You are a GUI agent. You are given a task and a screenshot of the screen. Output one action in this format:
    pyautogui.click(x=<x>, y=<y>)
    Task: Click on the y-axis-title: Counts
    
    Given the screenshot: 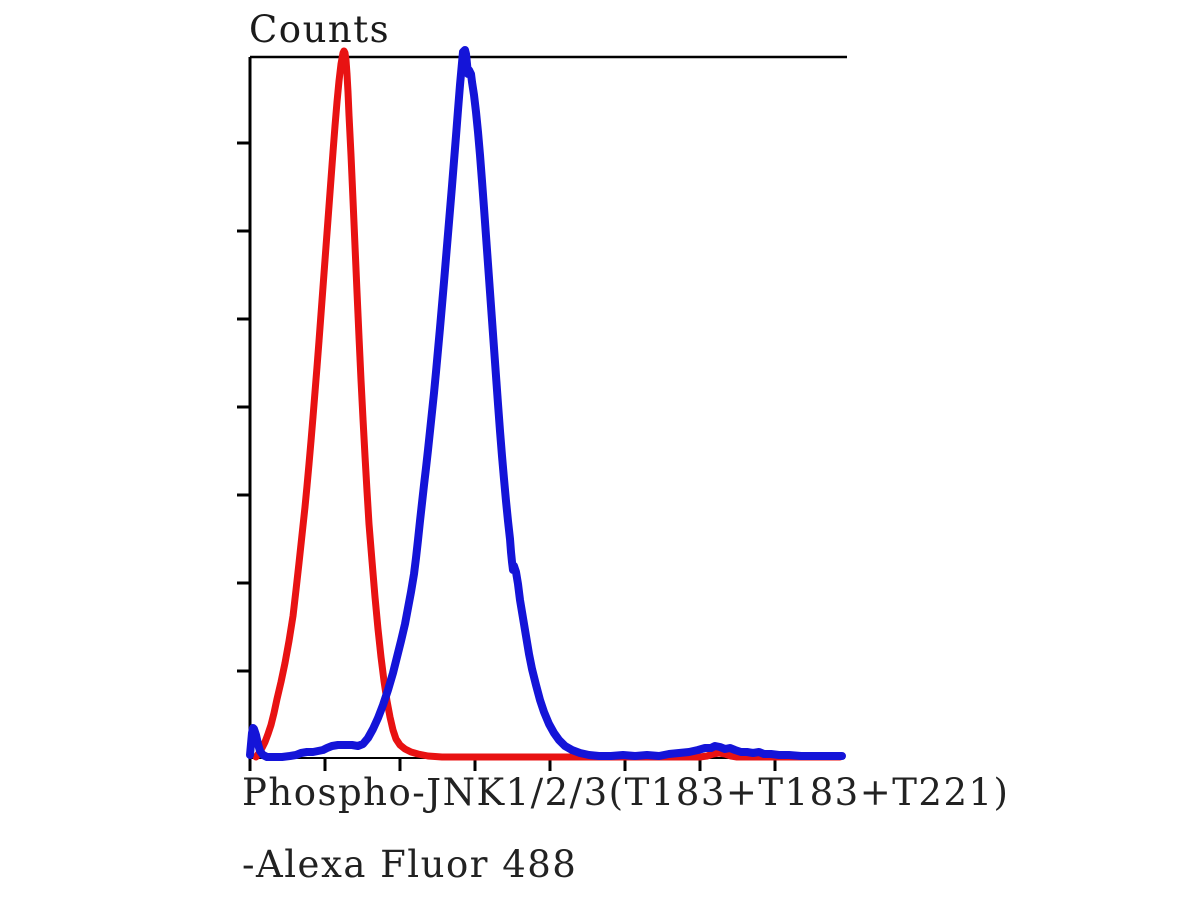 What is the action you would take?
    pyautogui.click(x=320, y=29)
    